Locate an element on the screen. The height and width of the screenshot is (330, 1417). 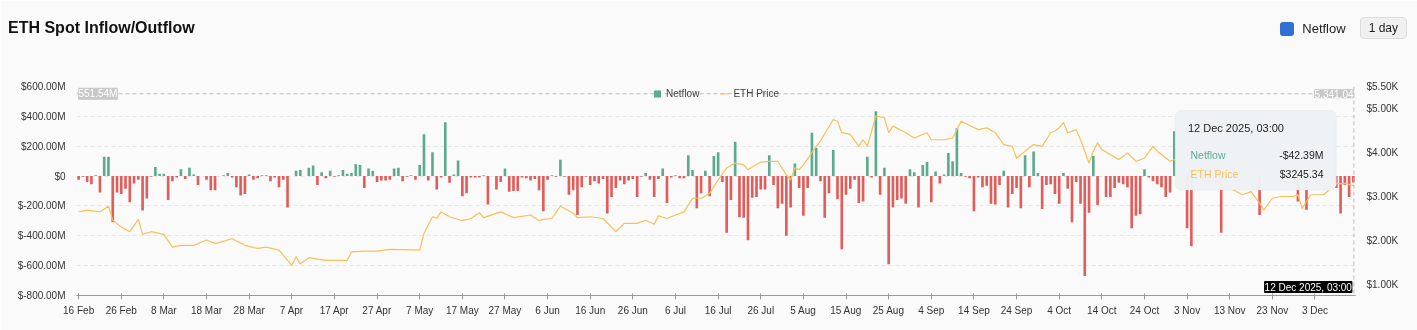
x-tick-label: 16 Jun is located at coordinates (590, 310).